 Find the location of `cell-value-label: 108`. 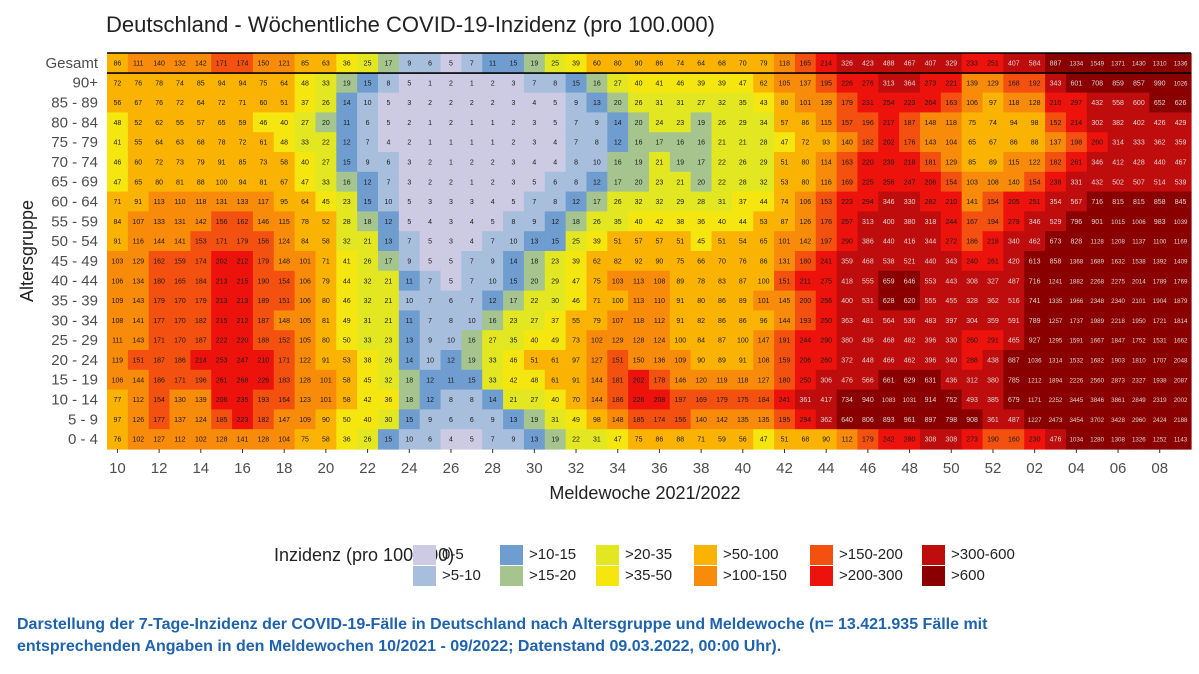

cell-value-label: 108 is located at coordinates (993, 182).